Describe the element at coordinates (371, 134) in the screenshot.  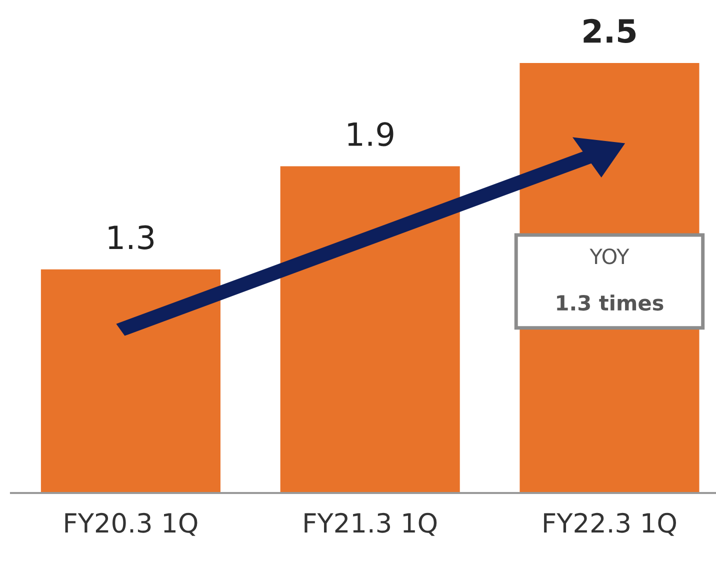
I see `data-label: 1.9` at that location.